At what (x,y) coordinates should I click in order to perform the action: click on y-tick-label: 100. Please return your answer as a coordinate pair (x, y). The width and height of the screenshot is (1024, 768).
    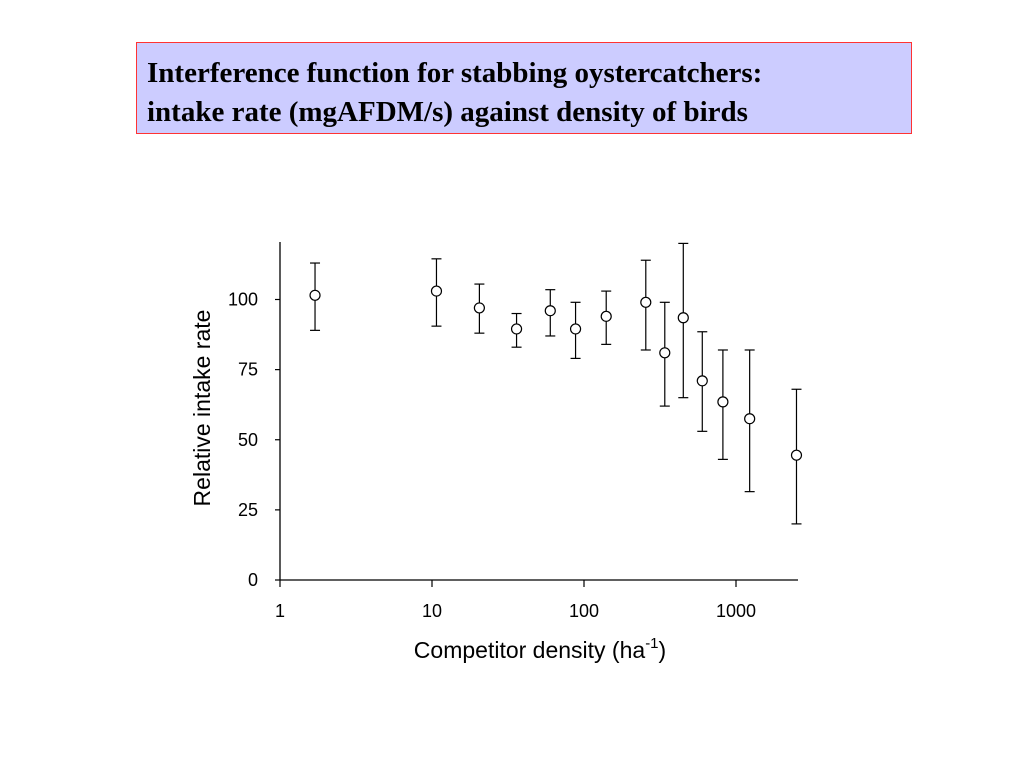
    Looking at the image, I should click on (243, 300).